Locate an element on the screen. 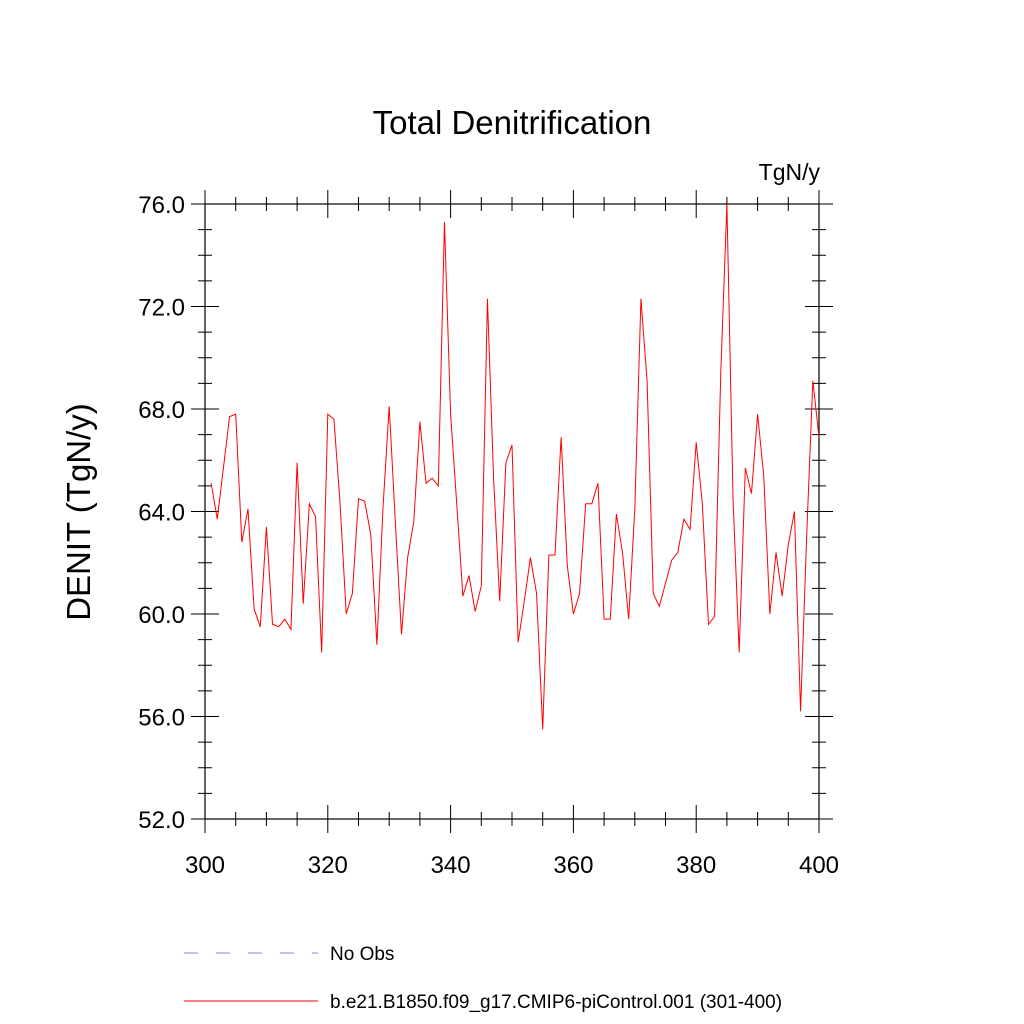  y-tick-label-56: 56.0 is located at coordinates (161, 718).